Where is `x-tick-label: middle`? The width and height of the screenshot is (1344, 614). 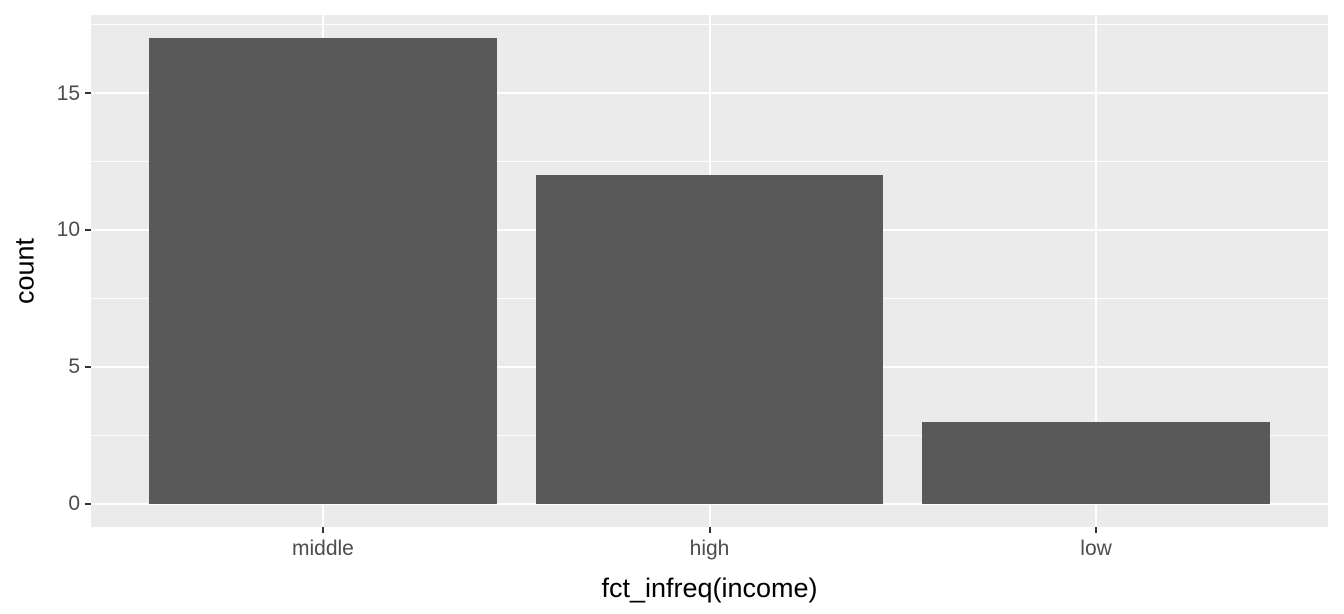 x-tick-label: middle is located at coordinates (323, 548).